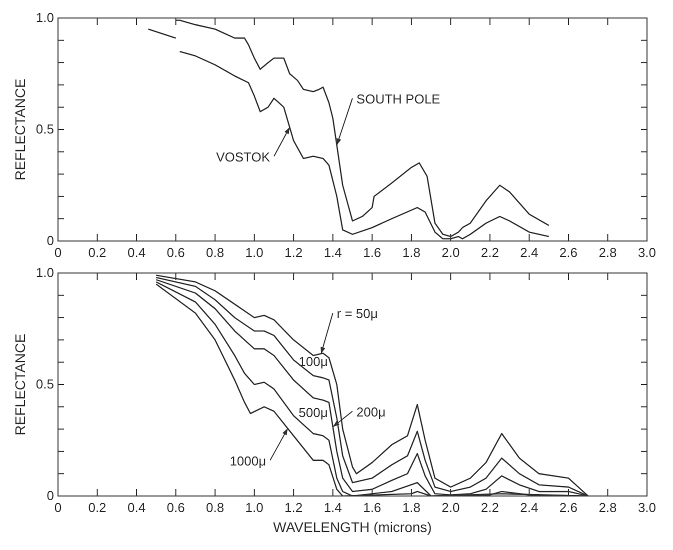 The height and width of the screenshot is (550, 673). What do you see at coordinates (243, 156) in the screenshot?
I see `series-label: VOSTOK` at bounding box center [243, 156].